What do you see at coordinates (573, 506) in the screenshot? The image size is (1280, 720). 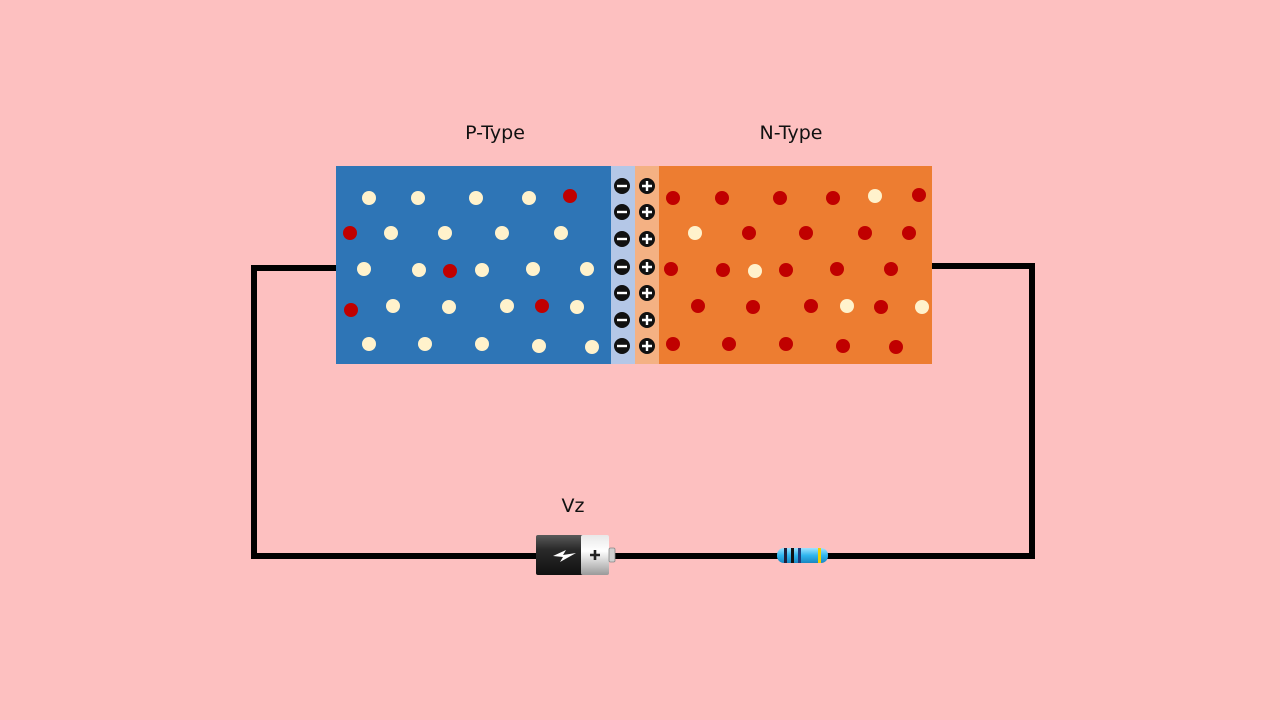 I see `source-voltage-label: Vz` at bounding box center [573, 506].